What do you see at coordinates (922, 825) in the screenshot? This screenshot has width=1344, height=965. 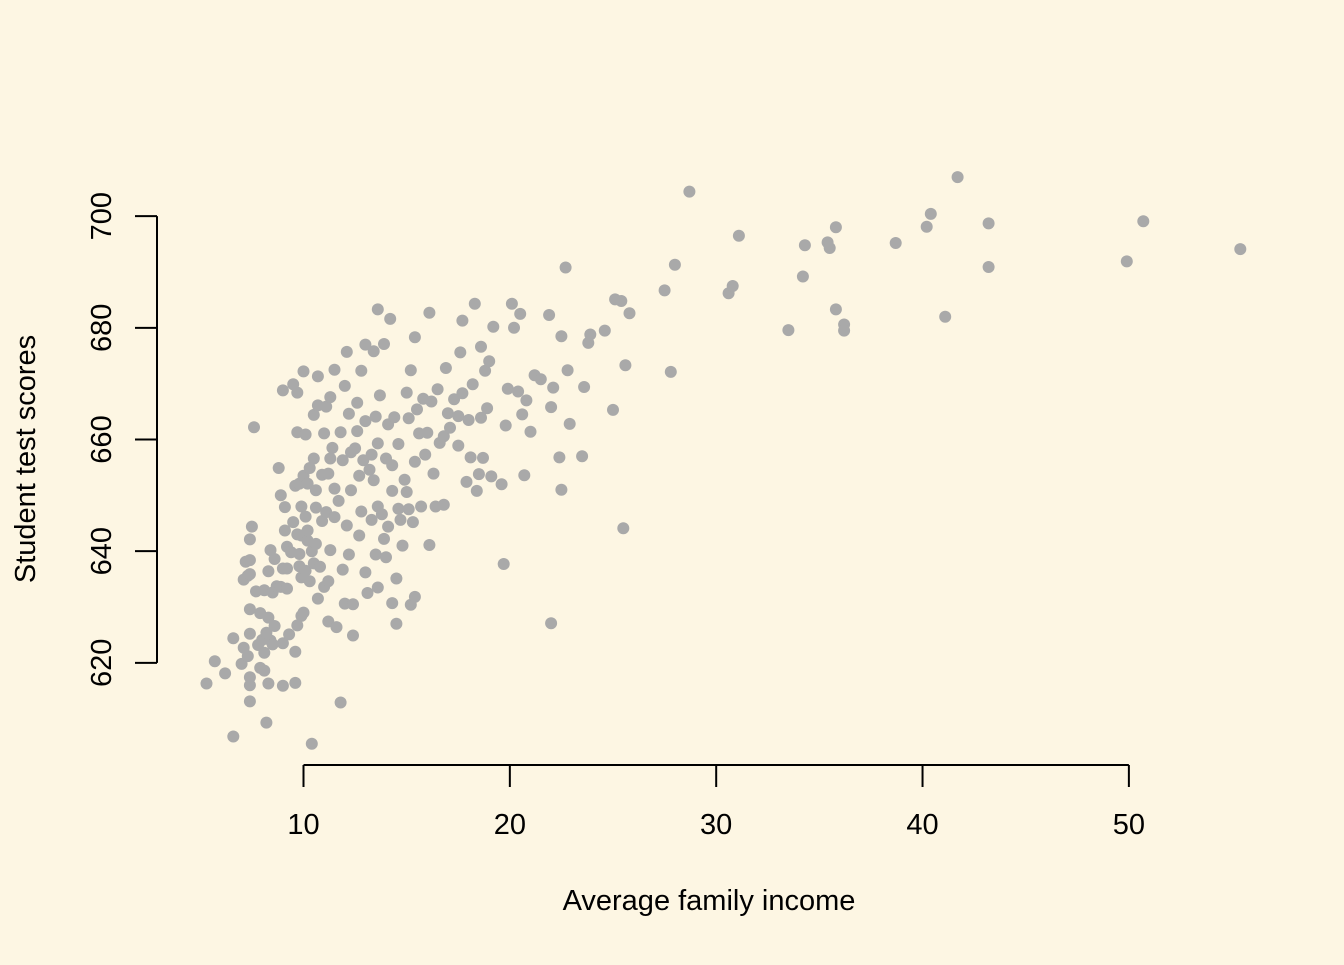 I see `x-tick-label: 40` at bounding box center [922, 825].